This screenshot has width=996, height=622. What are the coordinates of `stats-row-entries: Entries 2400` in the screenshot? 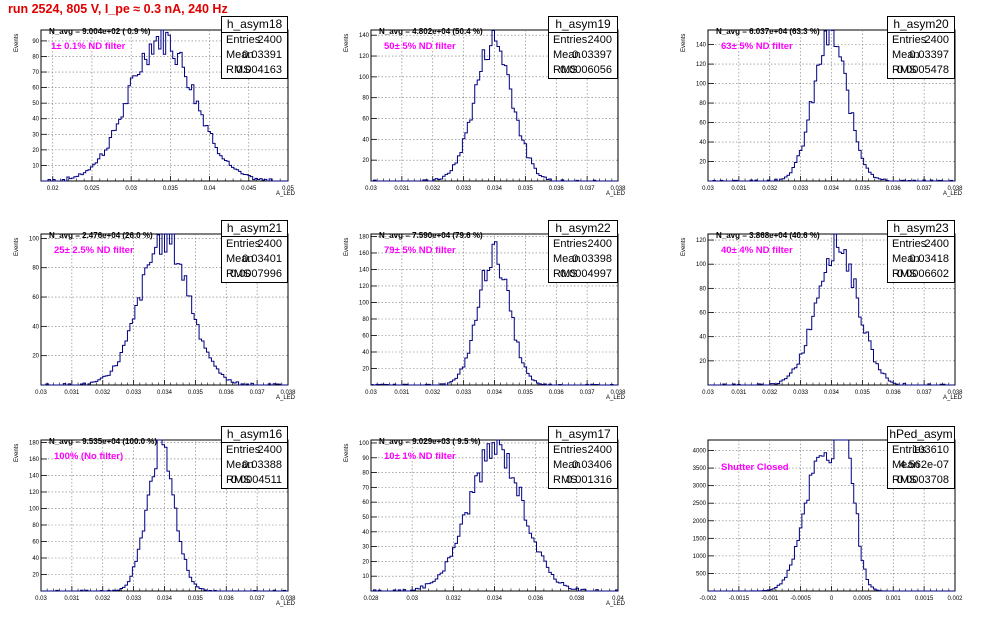 It's located at (254, 450).